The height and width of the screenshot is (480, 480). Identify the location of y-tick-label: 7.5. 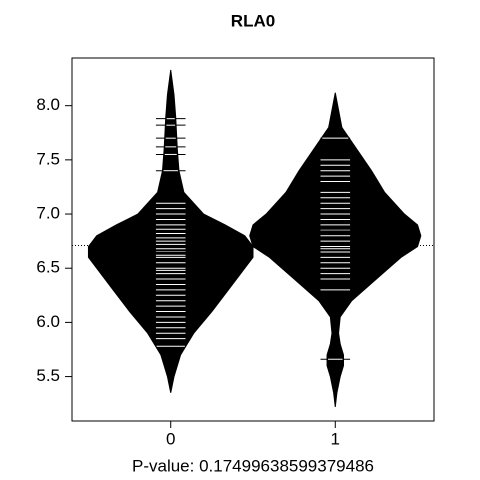
(48, 158).